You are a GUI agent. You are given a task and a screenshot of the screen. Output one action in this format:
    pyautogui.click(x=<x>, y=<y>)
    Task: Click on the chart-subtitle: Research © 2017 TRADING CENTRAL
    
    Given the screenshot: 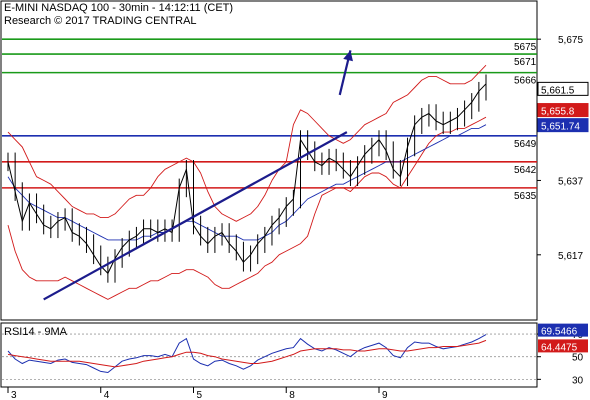 What is the action you would take?
    pyautogui.click(x=100, y=21)
    